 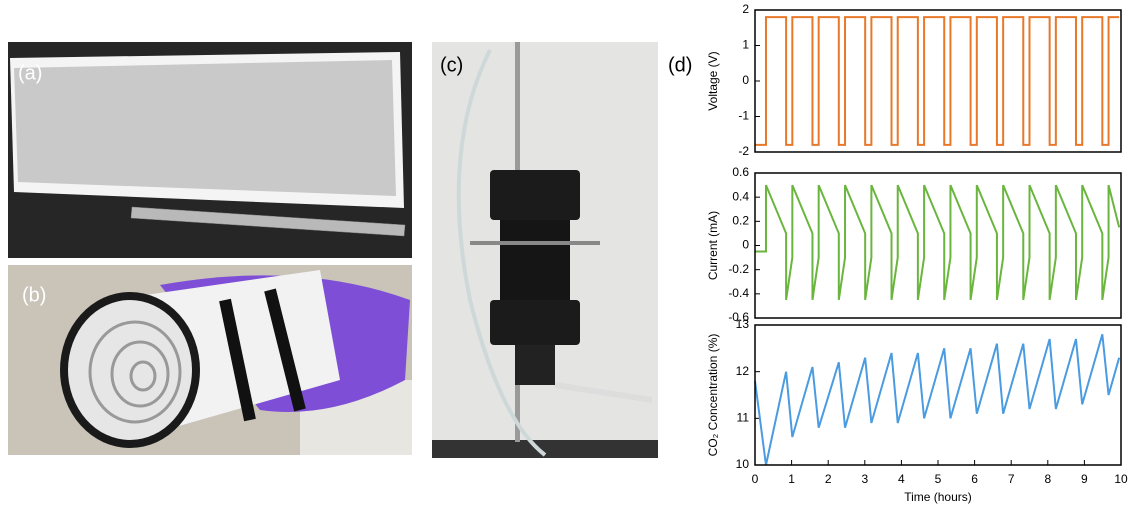 I want to click on x-tick-label: 2, so click(x=828, y=479).